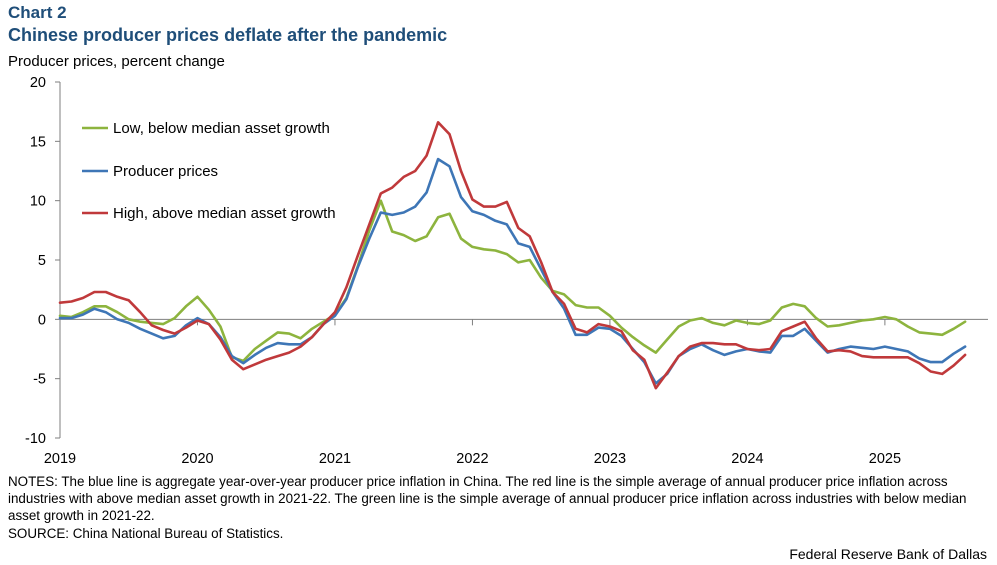 Image resolution: width=997 pixels, height=565 pixels. Describe the element at coordinates (39, 380) in the screenshot. I see `y-tick-label: -5` at that location.